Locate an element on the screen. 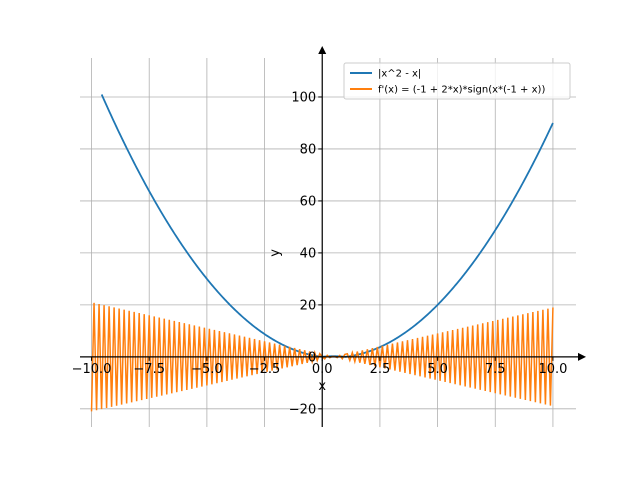  y-tick-label: 80 is located at coordinates (308, 149).